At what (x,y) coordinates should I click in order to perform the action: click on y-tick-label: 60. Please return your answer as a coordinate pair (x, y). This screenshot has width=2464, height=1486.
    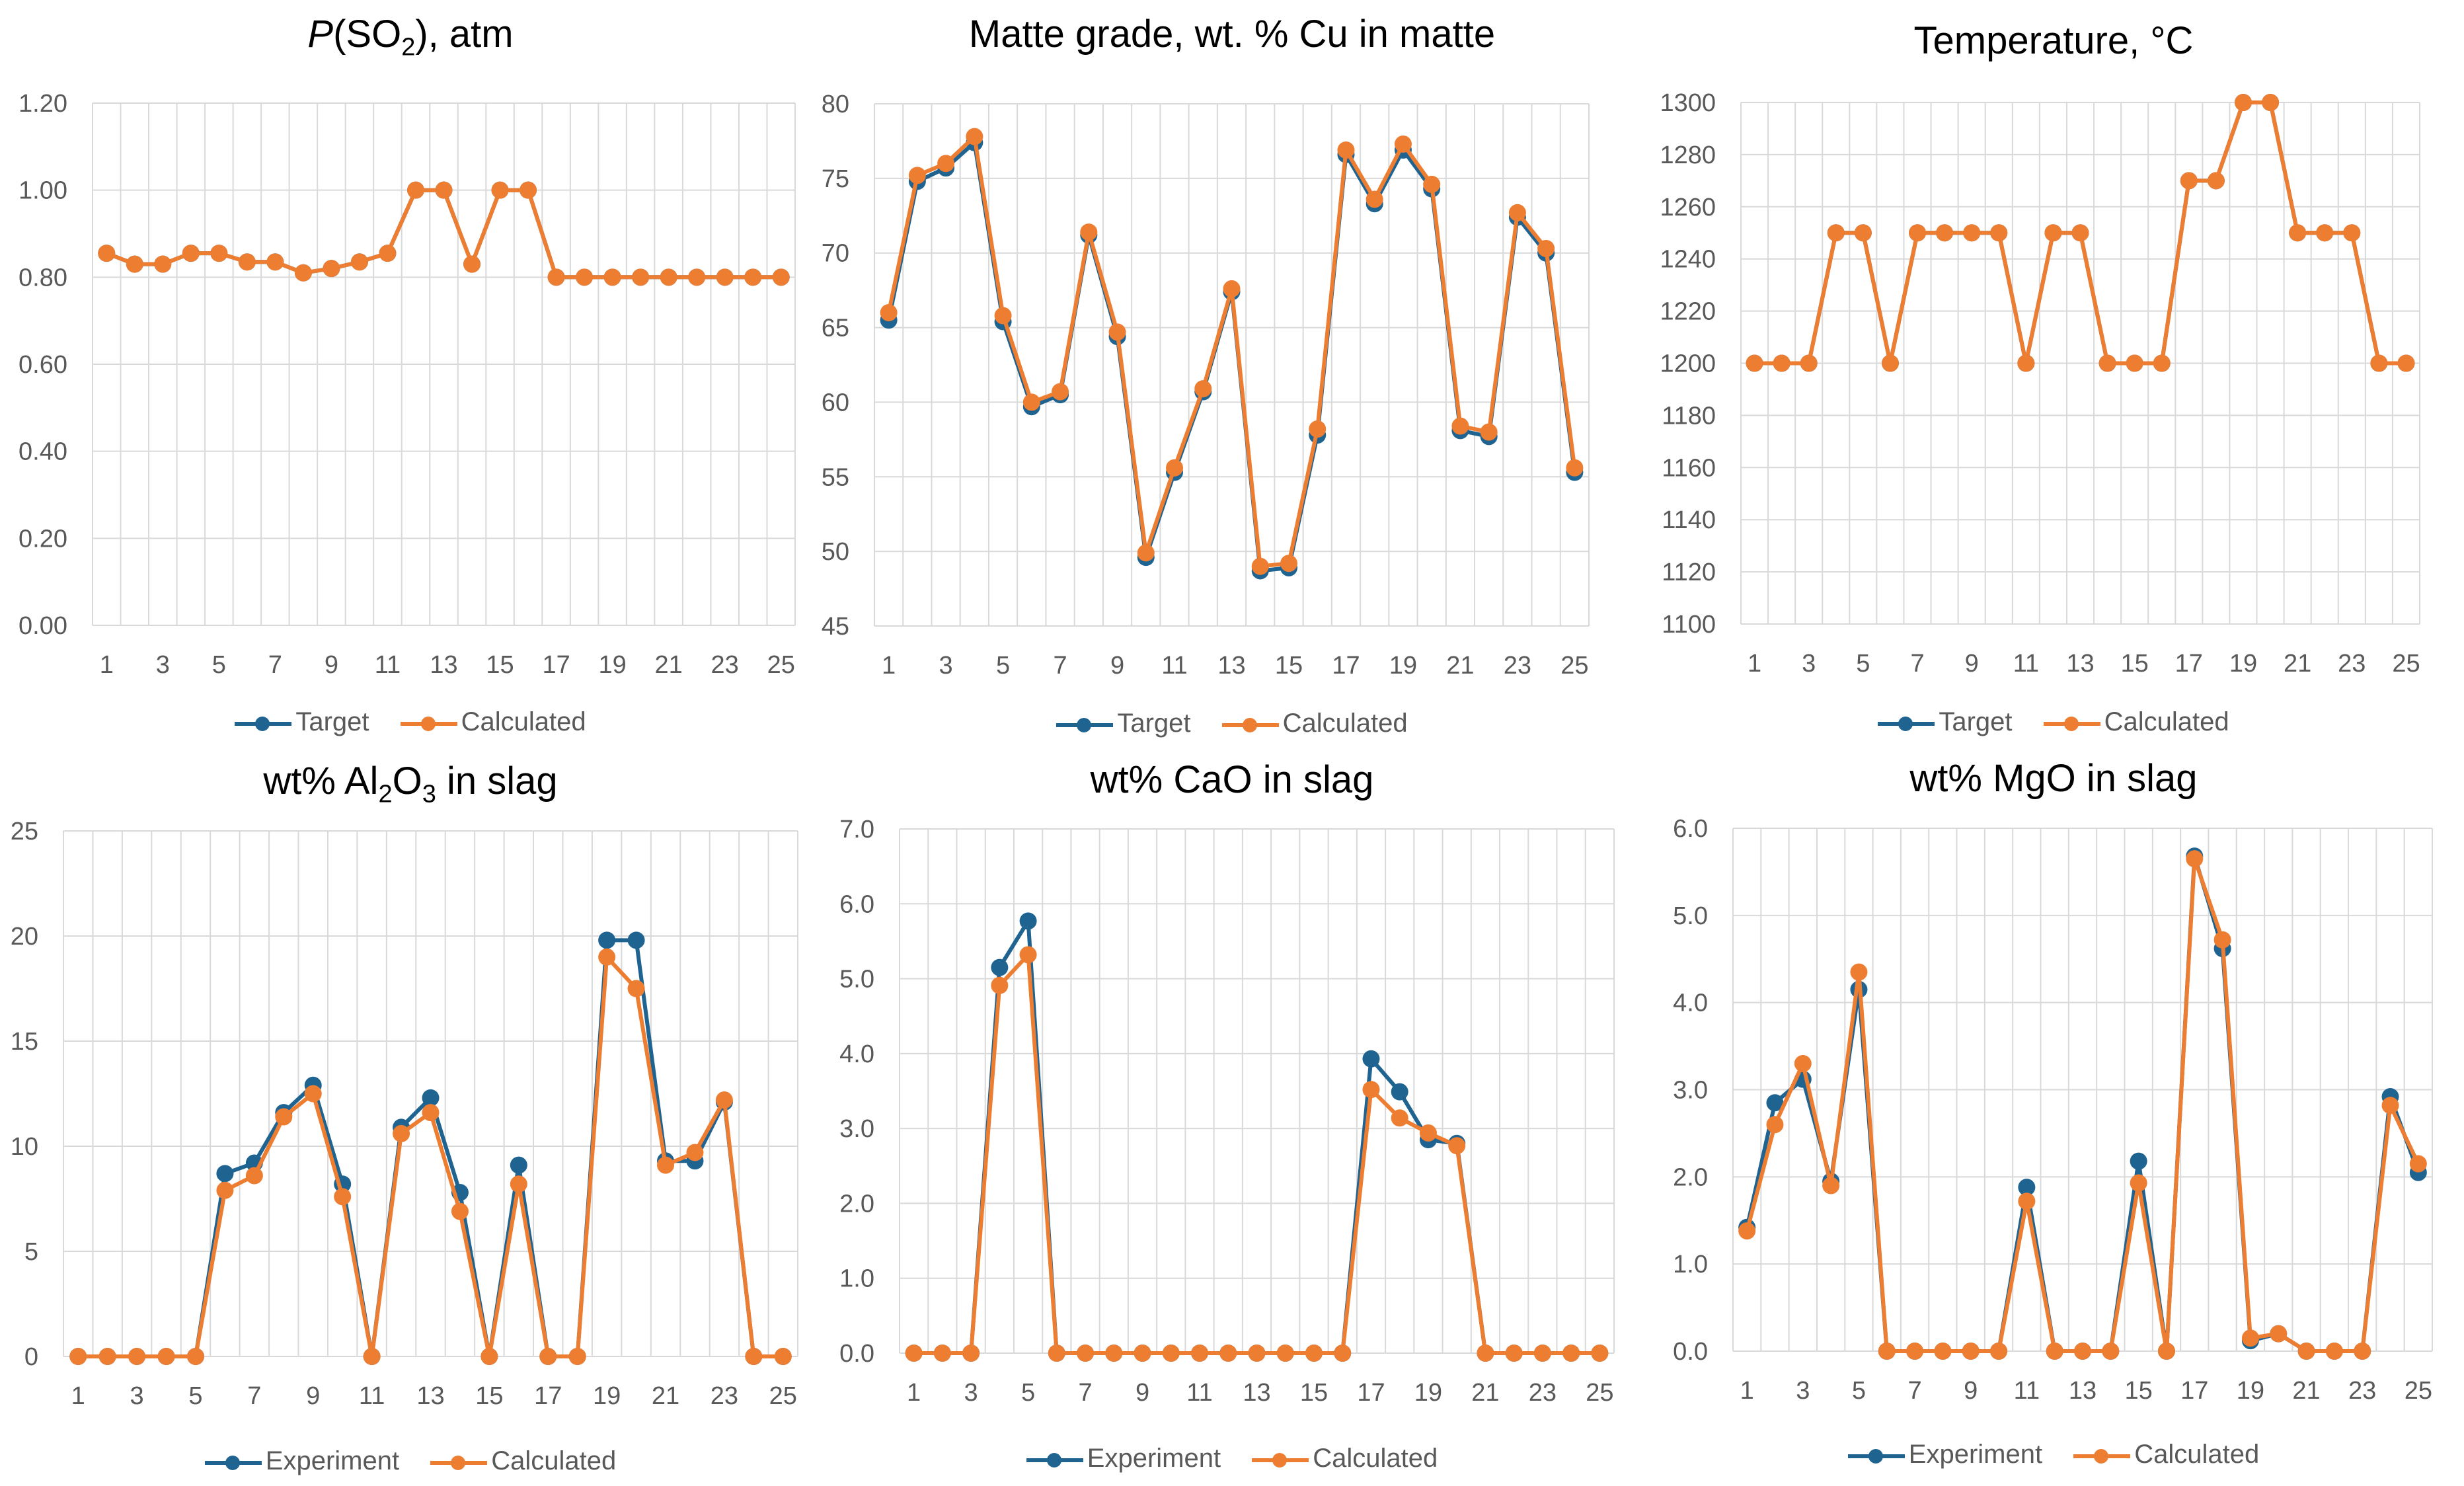
    Looking at the image, I should click on (835, 402).